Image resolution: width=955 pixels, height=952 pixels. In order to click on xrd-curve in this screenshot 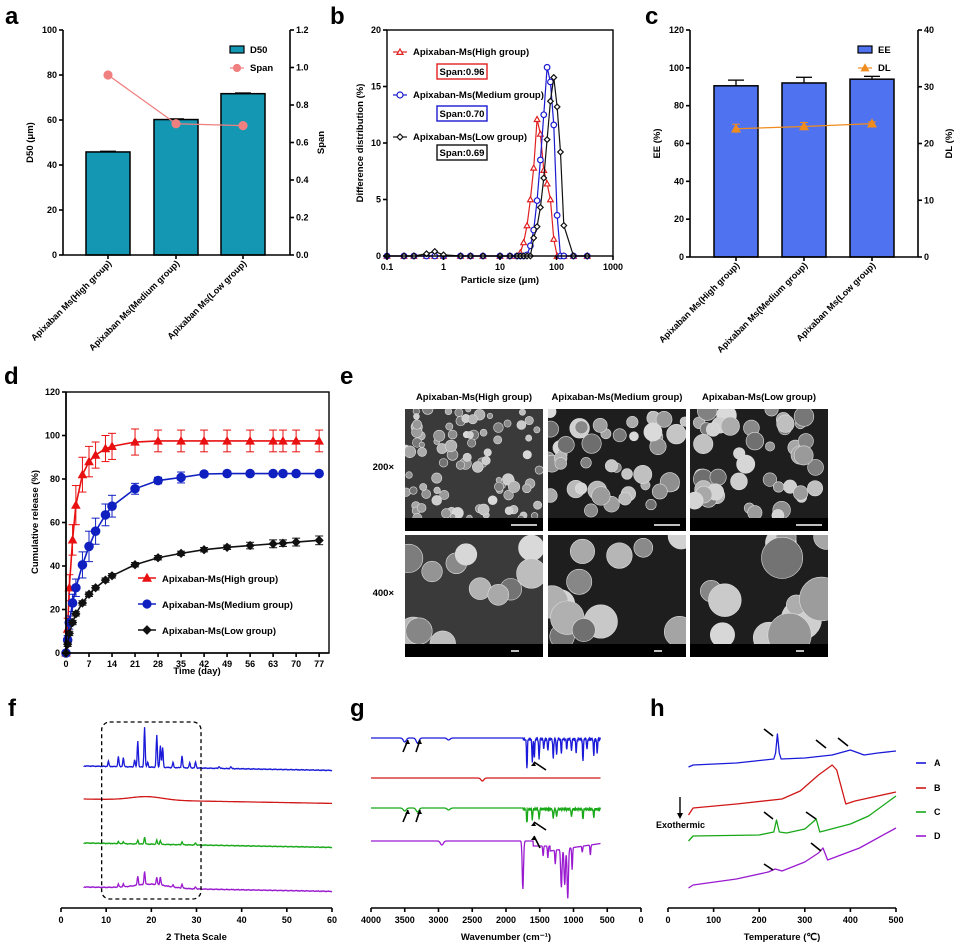, I will do `click(208, 749)`.